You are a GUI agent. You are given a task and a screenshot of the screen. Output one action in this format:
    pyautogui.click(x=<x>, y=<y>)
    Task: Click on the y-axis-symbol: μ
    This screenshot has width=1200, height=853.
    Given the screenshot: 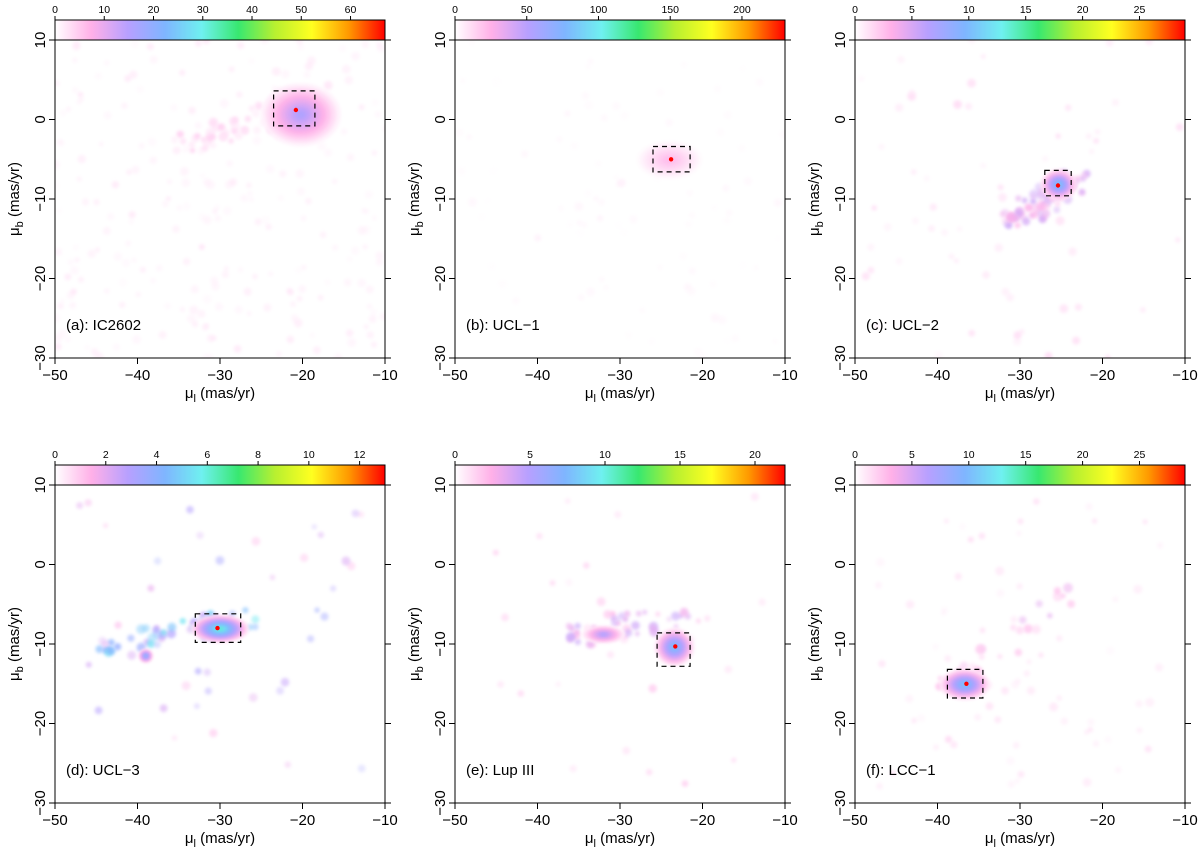 What is the action you would take?
    pyautogui.click(x=814, y=231)
    